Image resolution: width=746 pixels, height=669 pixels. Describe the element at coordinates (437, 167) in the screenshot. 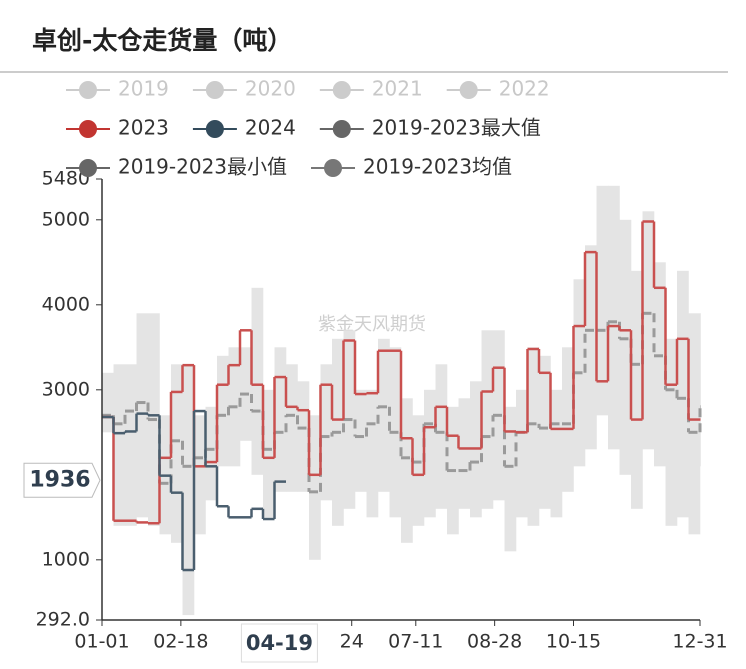

I see `legend-label: 2019-2023均值` at that location.